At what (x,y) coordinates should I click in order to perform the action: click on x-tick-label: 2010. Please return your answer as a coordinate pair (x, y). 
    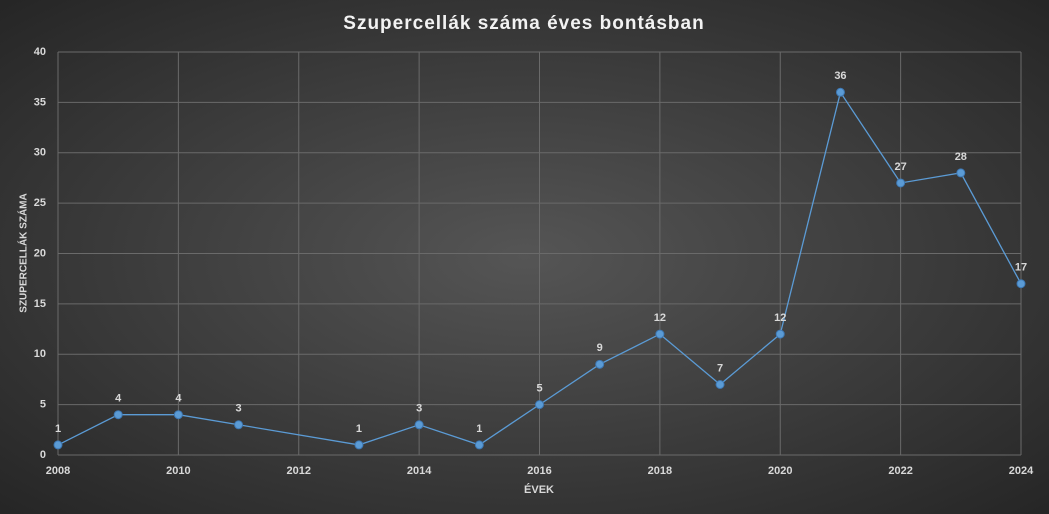
    Looking at the image, I should click on (178, 471).